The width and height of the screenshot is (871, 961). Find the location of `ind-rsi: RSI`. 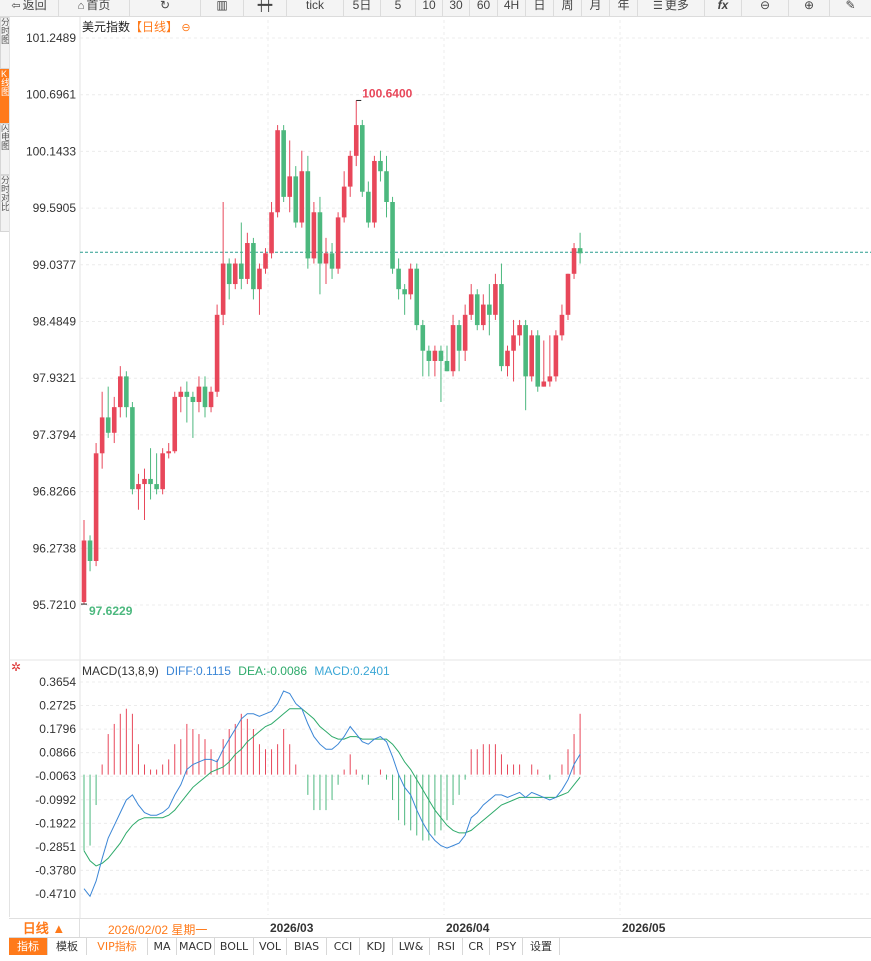

ind-rsi: RSI is located at coordinates (446, 946).